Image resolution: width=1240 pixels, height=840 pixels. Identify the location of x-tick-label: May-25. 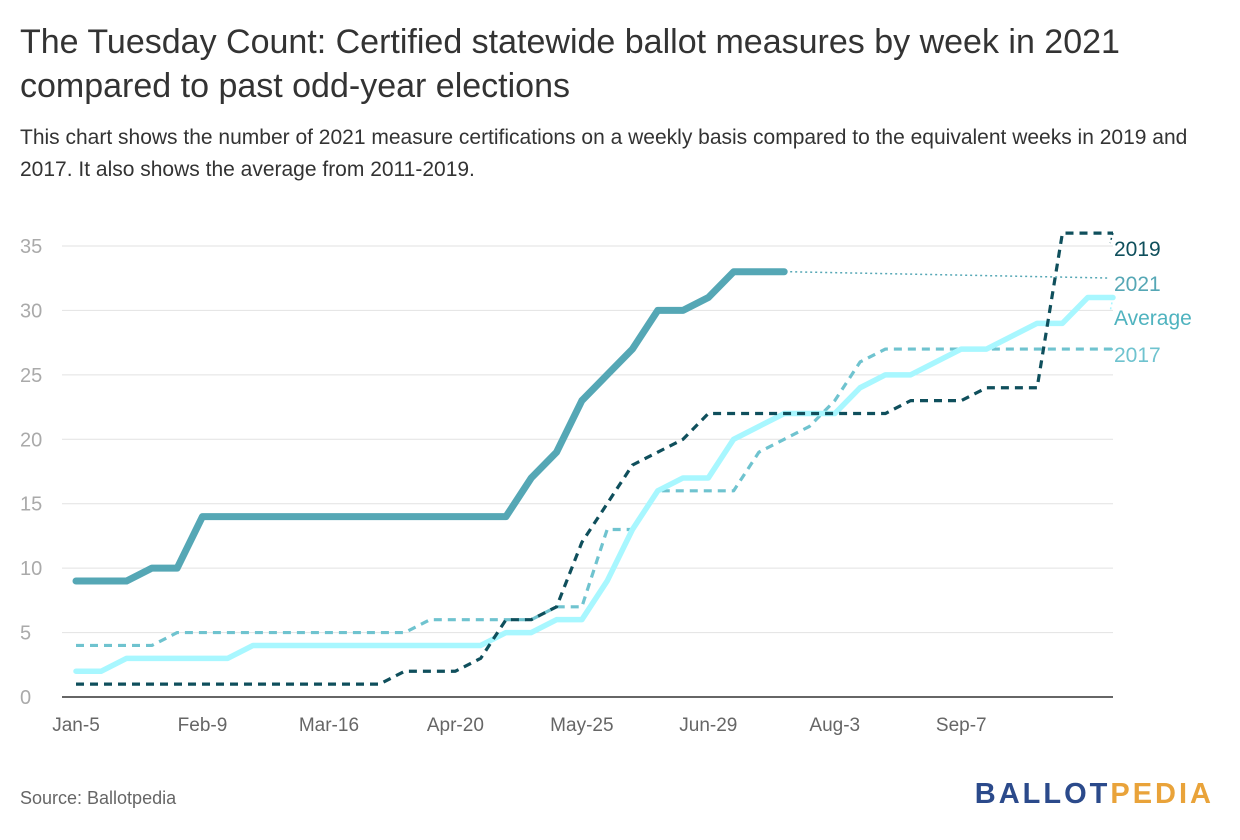
(581, 725).